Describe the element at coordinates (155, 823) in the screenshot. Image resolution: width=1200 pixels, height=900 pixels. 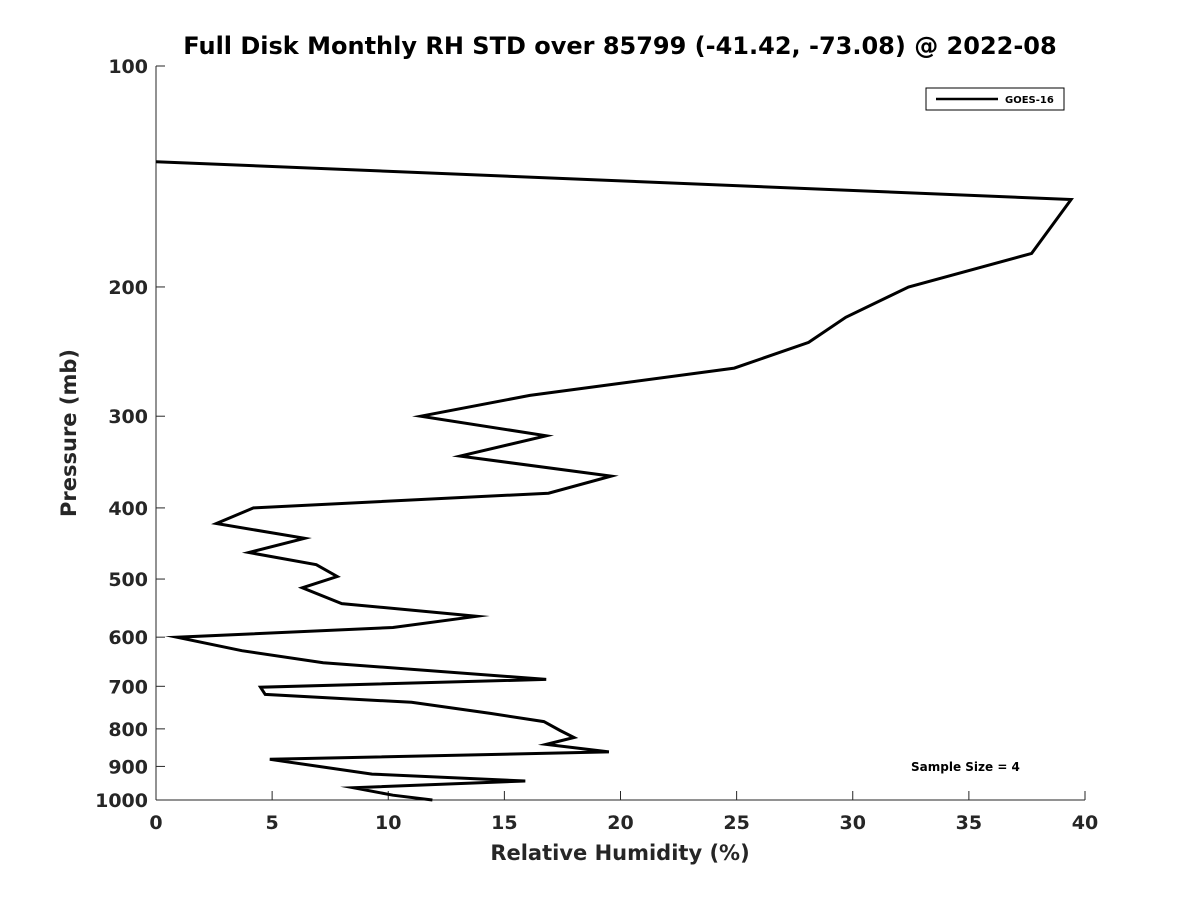
I see `x-tick-label: 0` at that location.